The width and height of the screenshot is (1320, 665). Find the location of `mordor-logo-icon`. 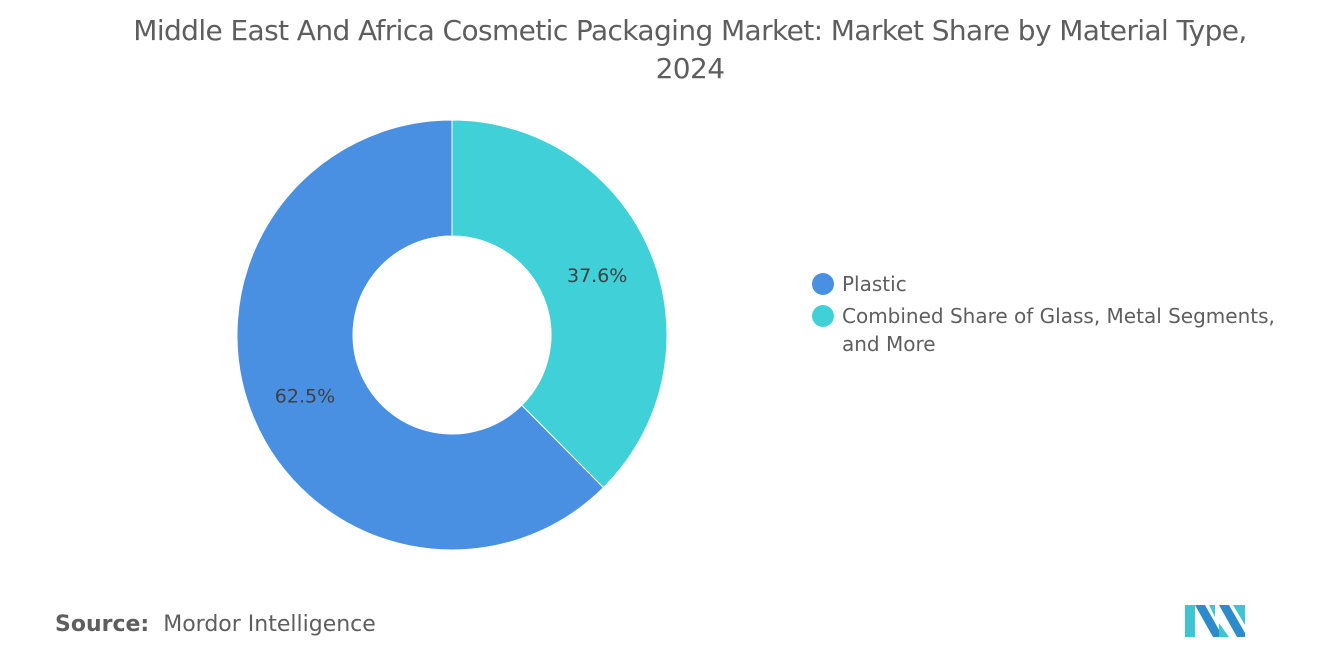

mordor-logo-icon is located at coordinates (1215, 621).